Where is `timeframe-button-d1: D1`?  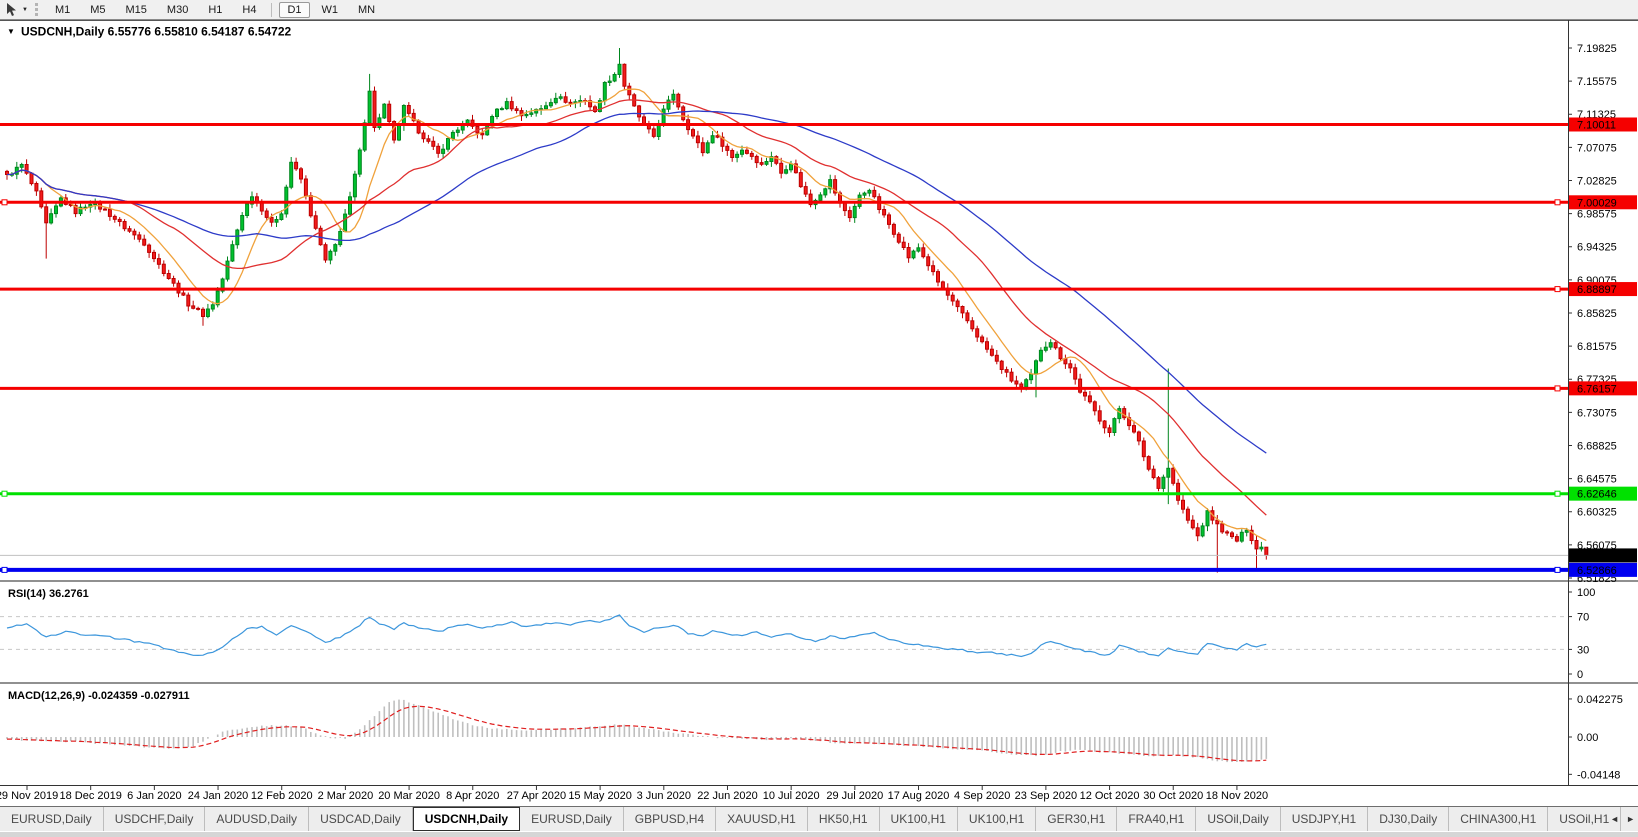
timeframe-button-d1: D1 is located at coordinates (294, 9).